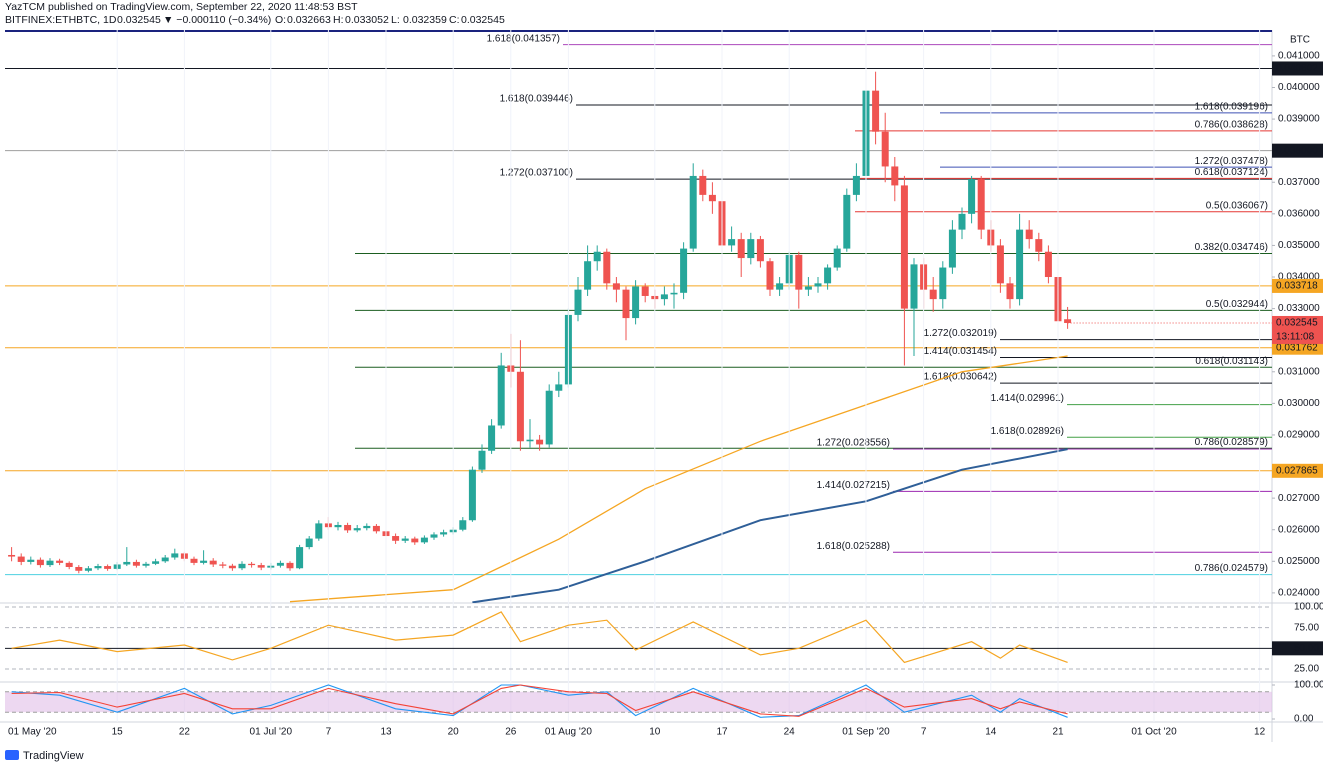 The image size is (1323, 768). Describe the element at coordinates (32, 732) in the screenshot. I see `x-start-label: 01 May '20` at that location.